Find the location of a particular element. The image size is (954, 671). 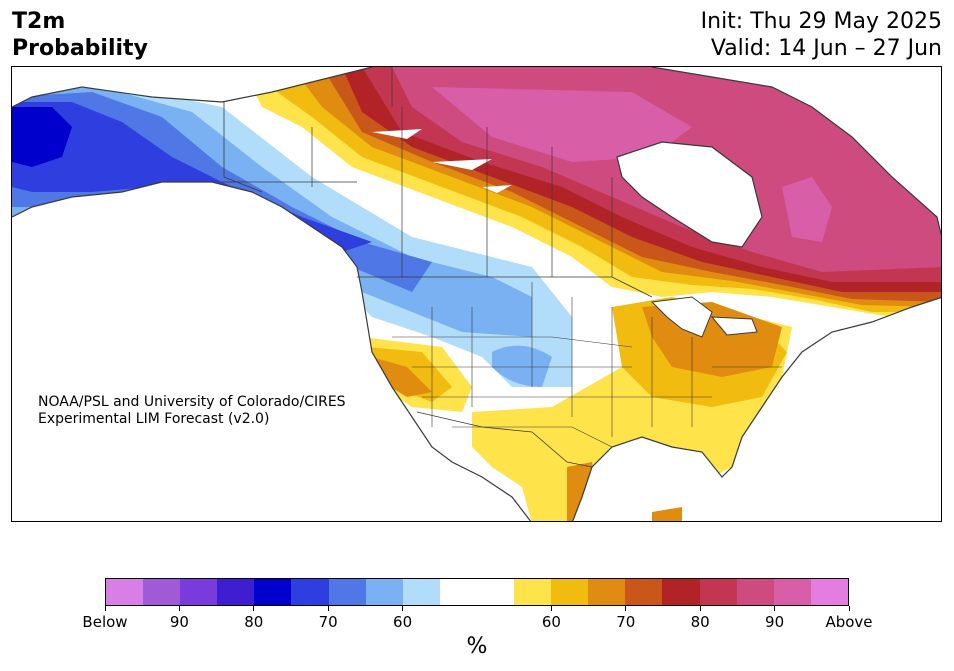

init-date: Init: Thu 29 May 2025 is located at coordinates (821, 21).